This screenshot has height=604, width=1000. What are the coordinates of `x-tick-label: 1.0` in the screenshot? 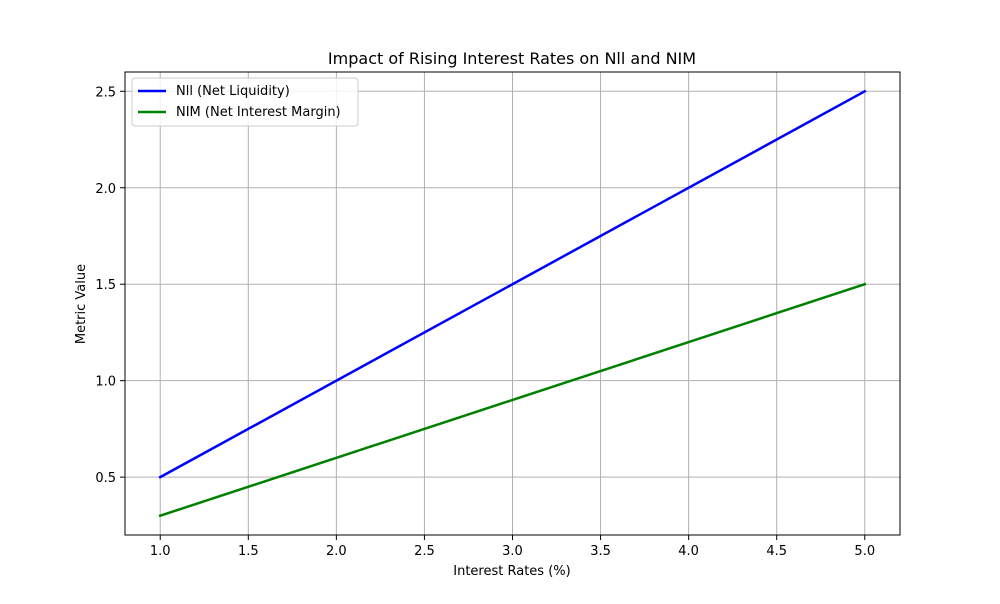 It's located at (160, 551).